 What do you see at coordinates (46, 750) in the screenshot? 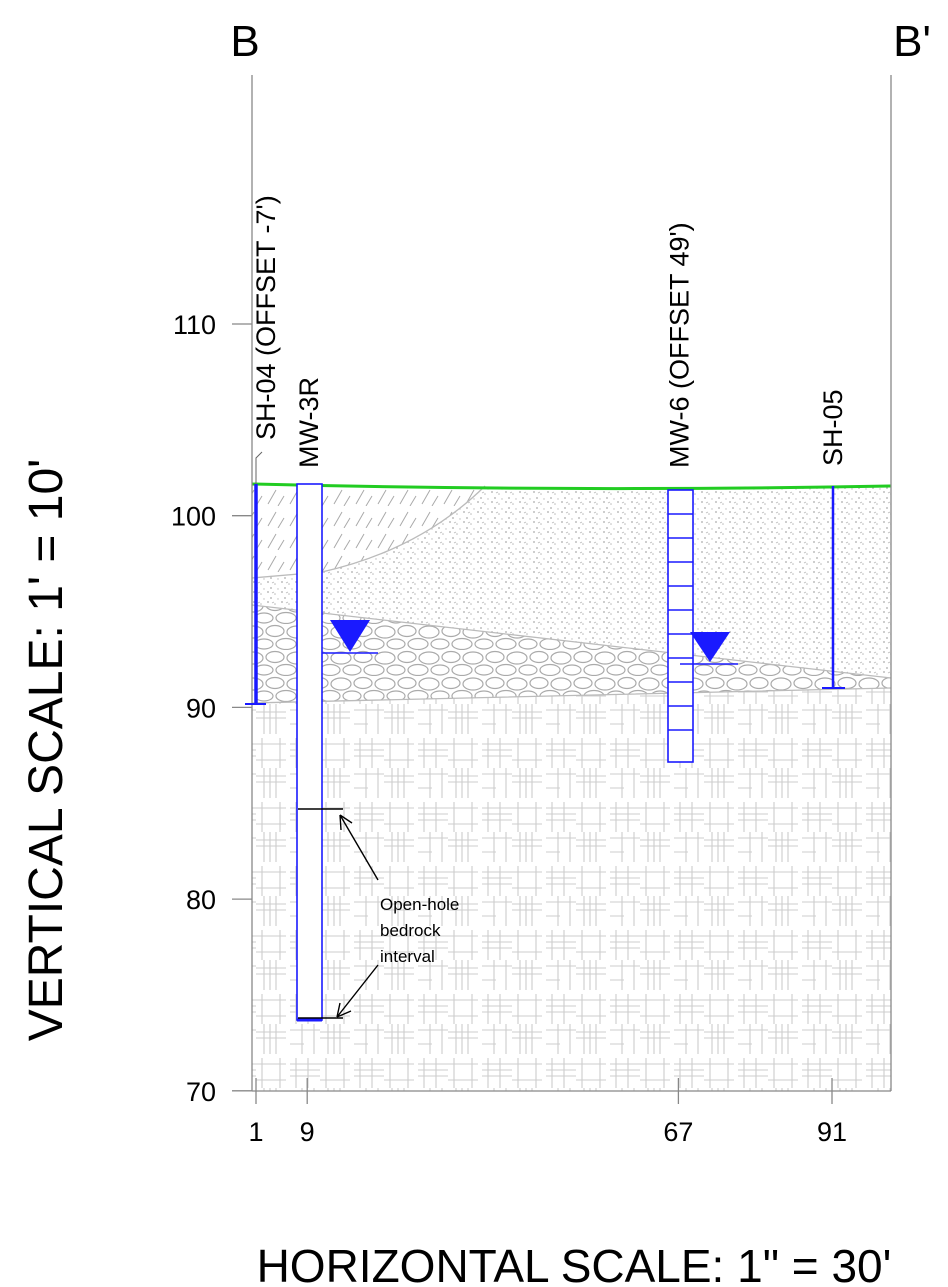
I see `vertical-scale: VERTICAL SCALE: 1' = 10'` at bounding box center [46, 750].